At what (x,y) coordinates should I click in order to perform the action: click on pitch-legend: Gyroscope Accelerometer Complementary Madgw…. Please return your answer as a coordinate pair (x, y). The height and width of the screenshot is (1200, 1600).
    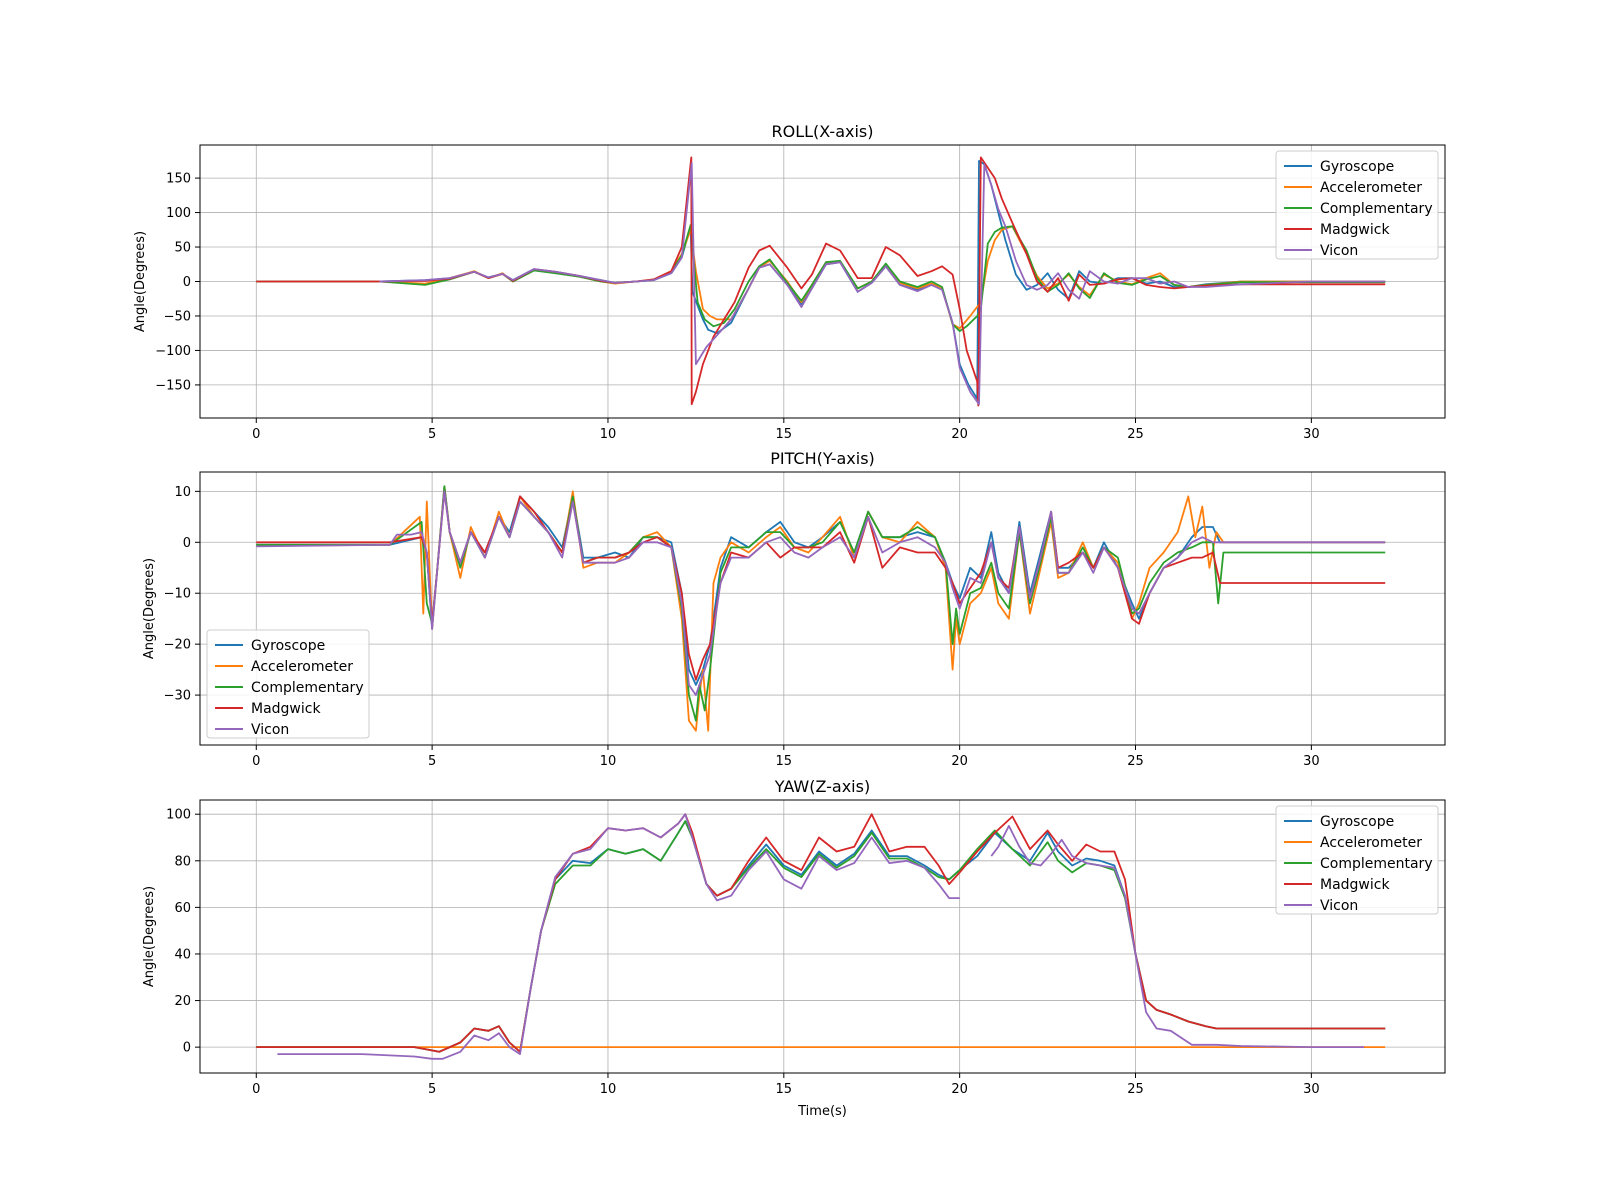
    Looking at the image, I should click on (288, 684).